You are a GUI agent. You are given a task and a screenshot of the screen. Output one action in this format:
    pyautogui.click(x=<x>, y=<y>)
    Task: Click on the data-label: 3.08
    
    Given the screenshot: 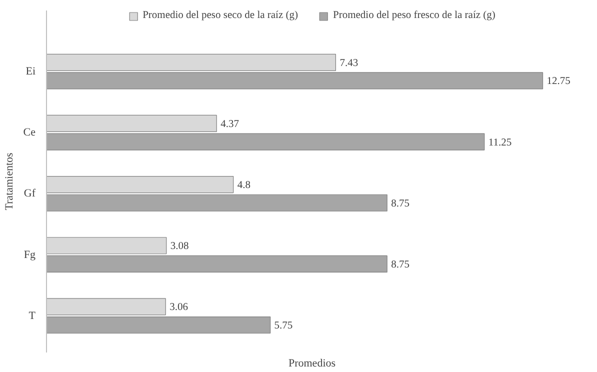 What is the action you would take?
    pyautogui.click(x=179, y=246)
    